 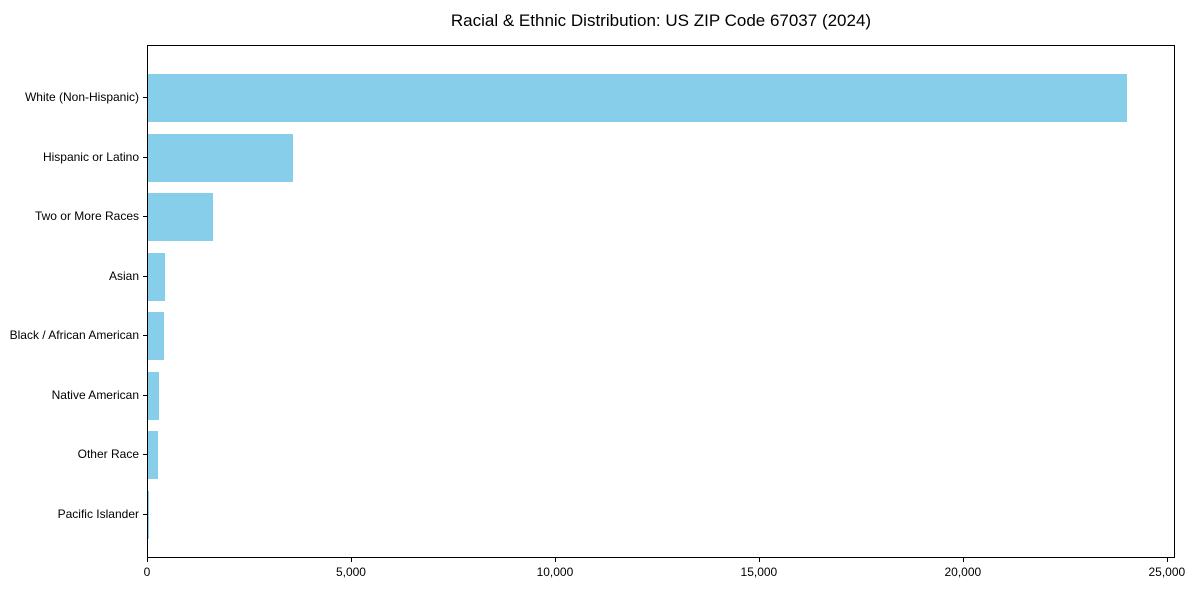 What do you see at coordinates (555, 572) in the screenshot?
I see `x-tick-label: 10,000` at bounding box center [555, 572].